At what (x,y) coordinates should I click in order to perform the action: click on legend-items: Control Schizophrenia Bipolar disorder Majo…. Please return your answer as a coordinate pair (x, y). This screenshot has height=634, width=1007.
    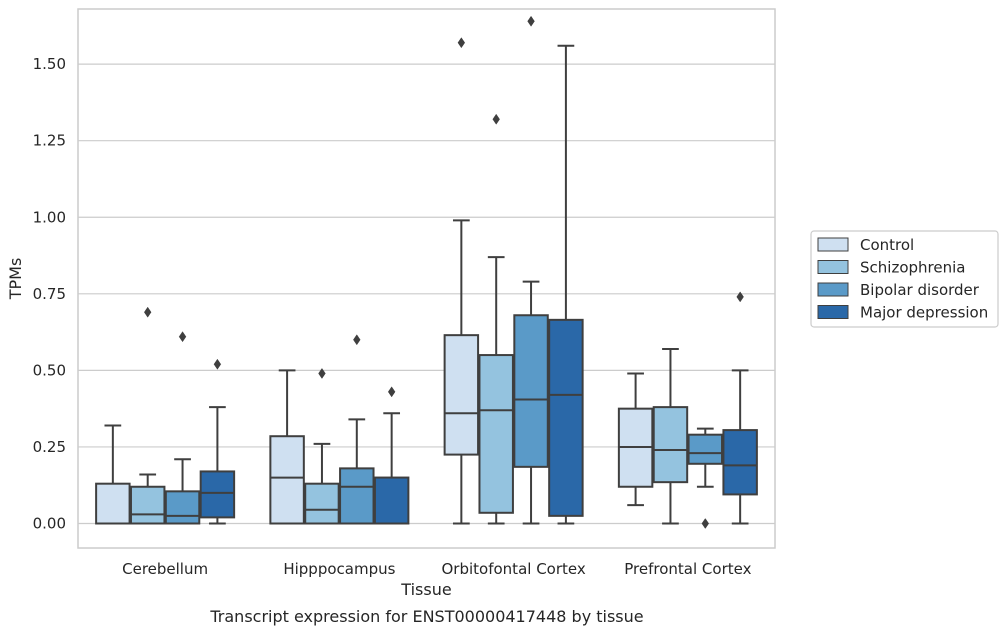
    Looking at the image, I should click on (902, 279).